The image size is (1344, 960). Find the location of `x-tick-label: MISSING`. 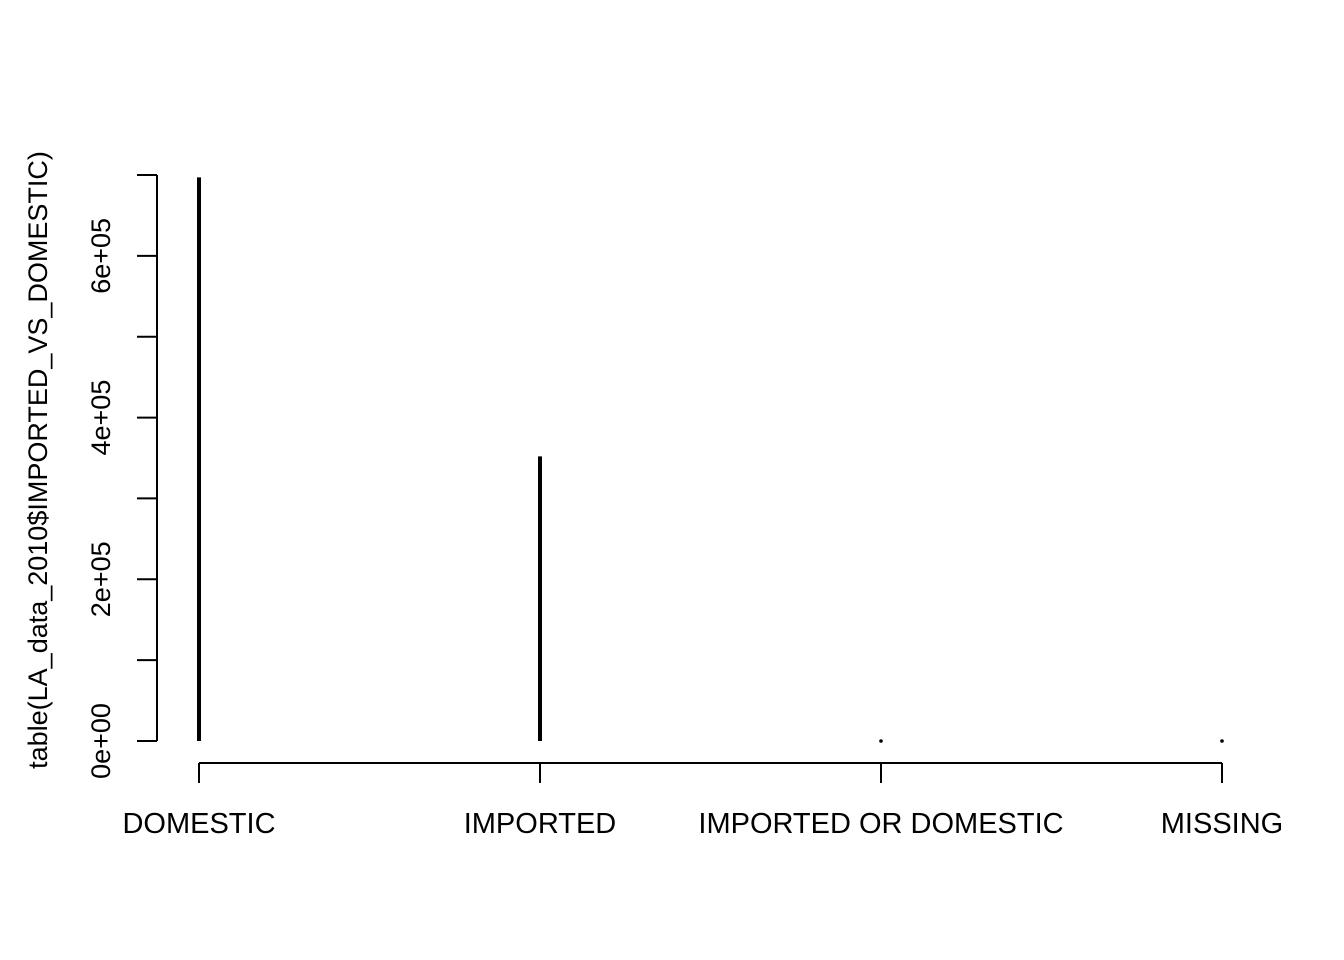

x-tick-label: MISSING is located at coordinates (1222, 824).